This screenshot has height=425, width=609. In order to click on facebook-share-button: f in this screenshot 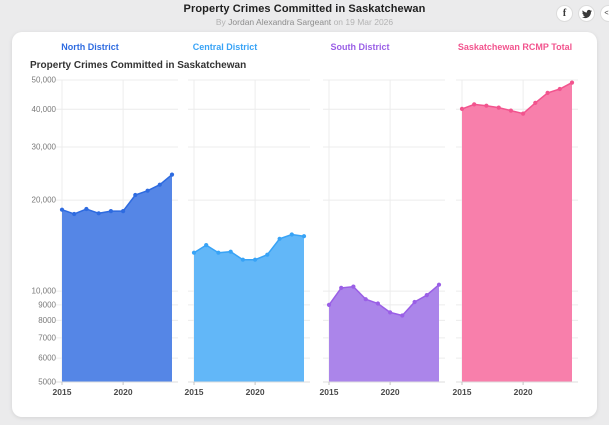, I will do `click(564, 13)`.